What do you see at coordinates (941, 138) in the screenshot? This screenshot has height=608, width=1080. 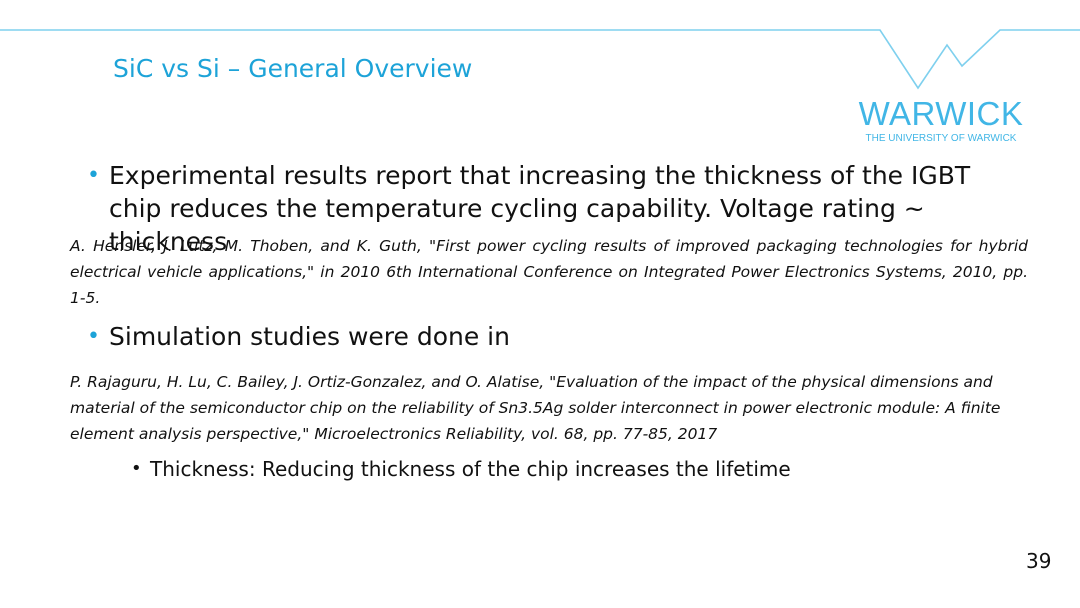 I see `logo-subtitle: THE UNIVERSITY OF WARWICK` at bounding box center [941, 138].